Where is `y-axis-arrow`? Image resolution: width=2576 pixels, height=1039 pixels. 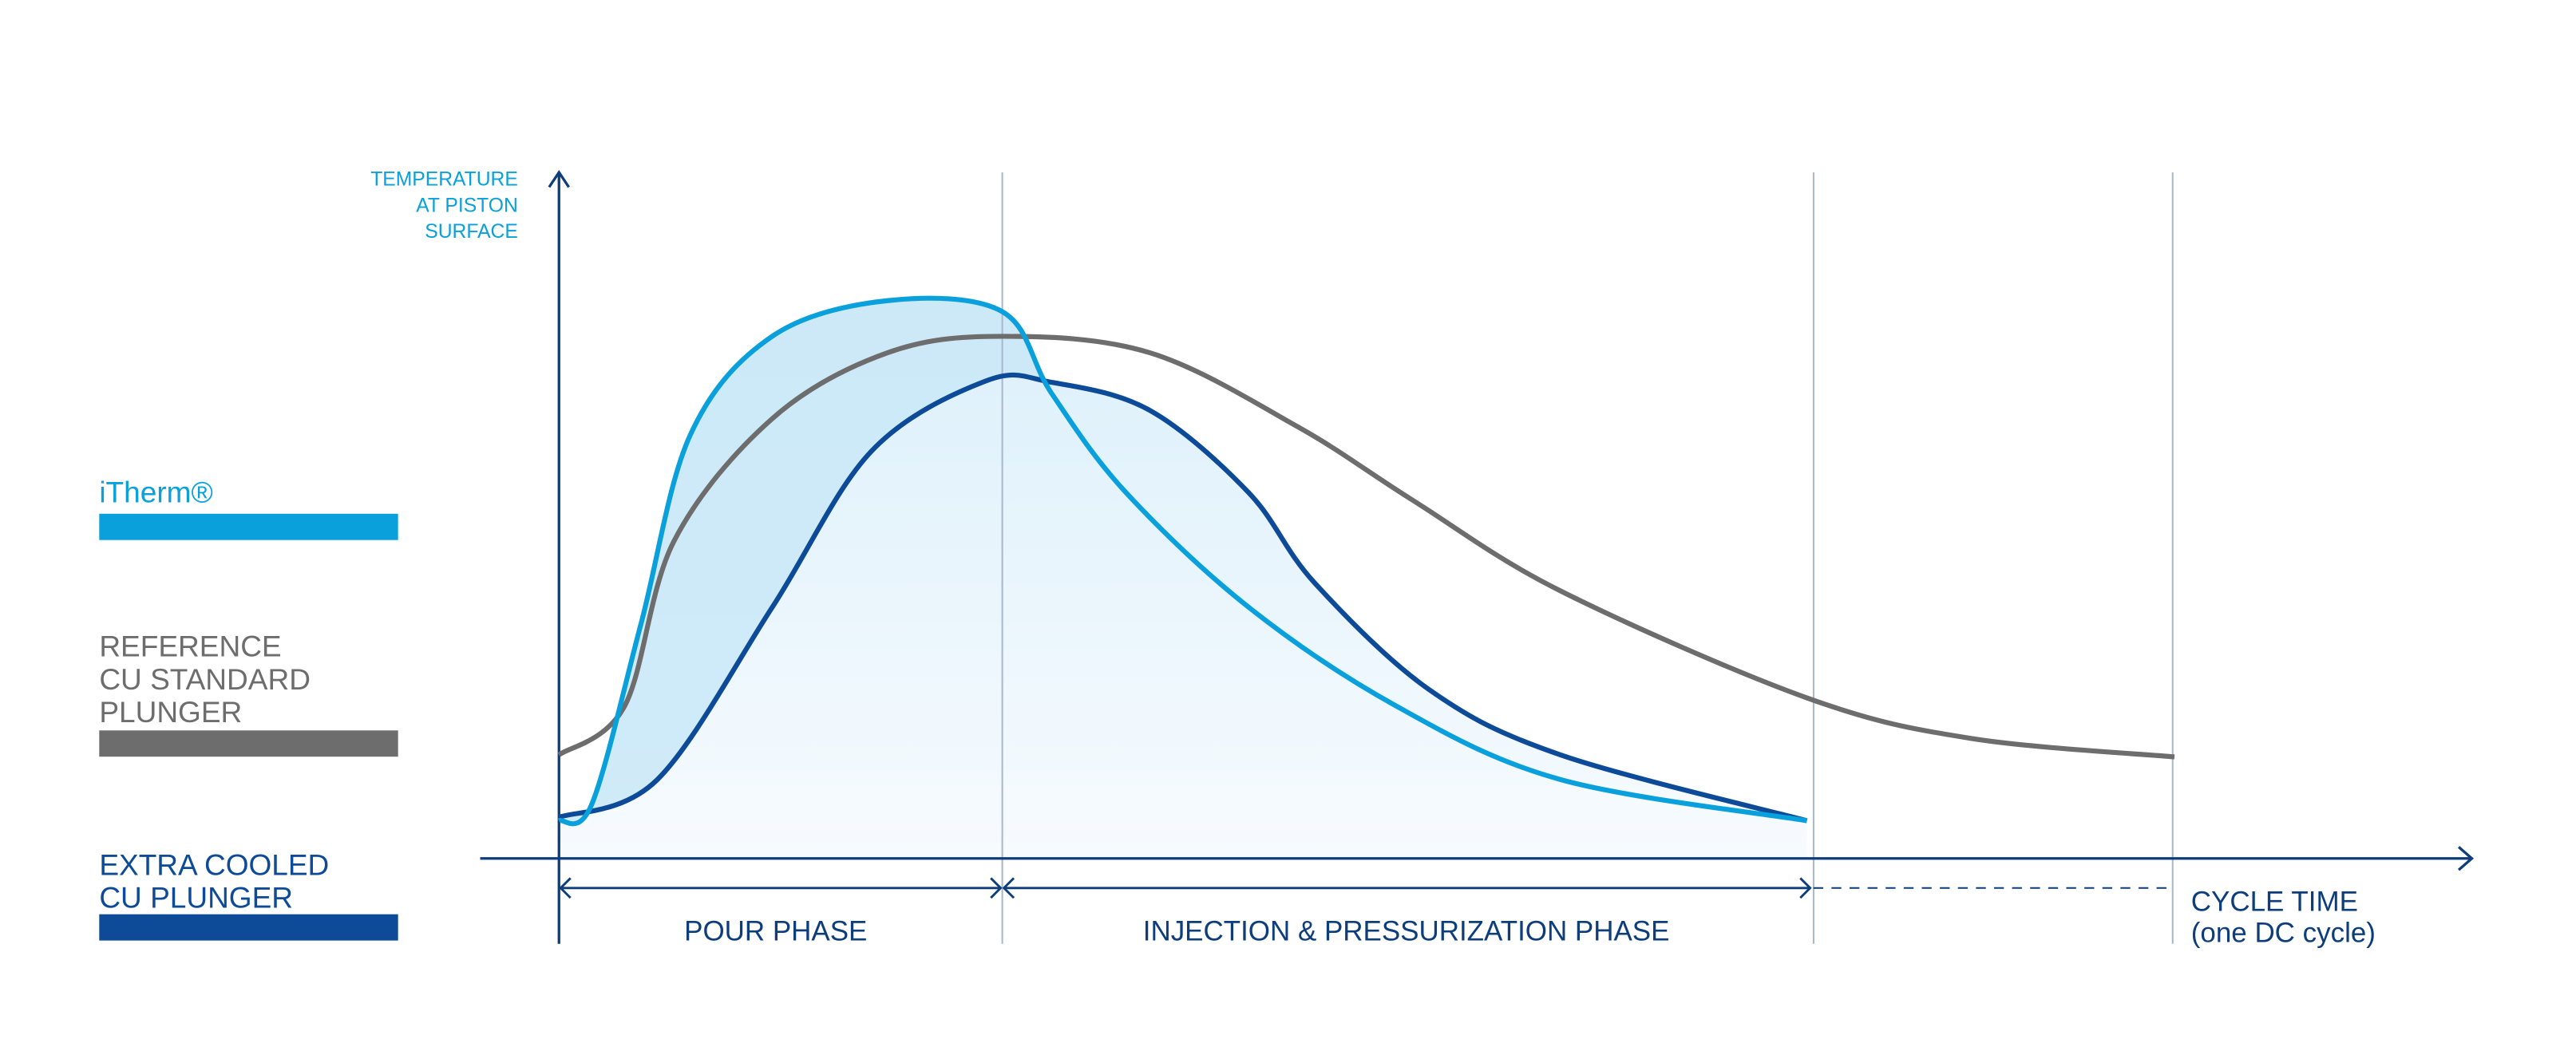 y-axis-arrow is located at coordinates (559, 179).